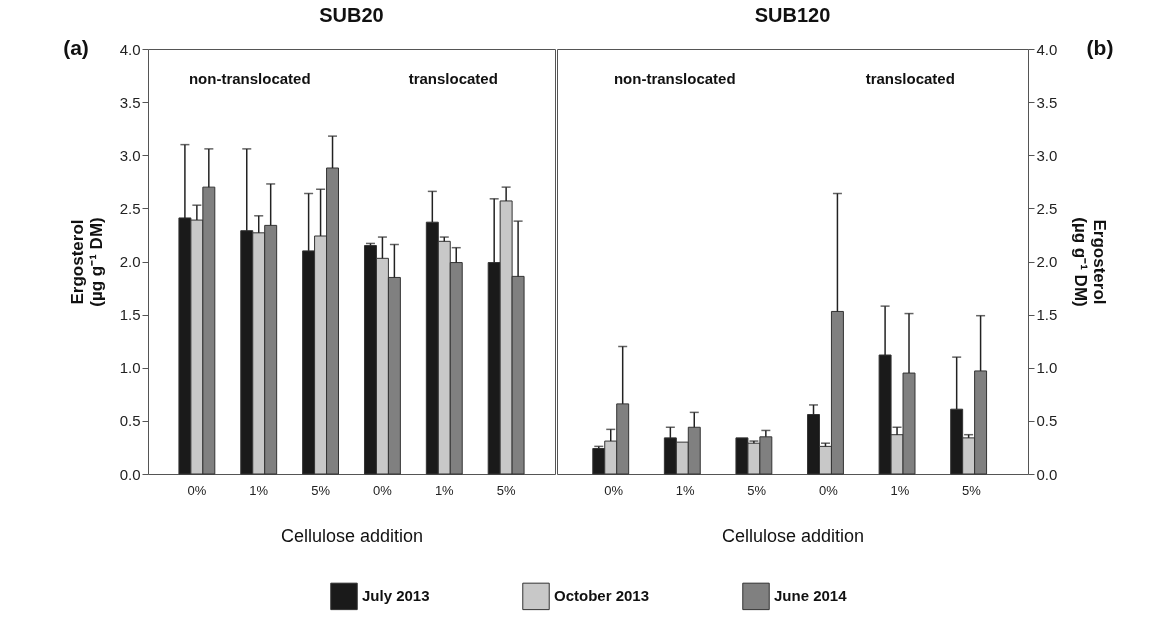 The width and height of the screenshot is (1159, 644). What do you see at coordinates (1047, 261) in the screenshot?
I see `y2-tick-label: 2.0` at bounding box center [1047, 261].